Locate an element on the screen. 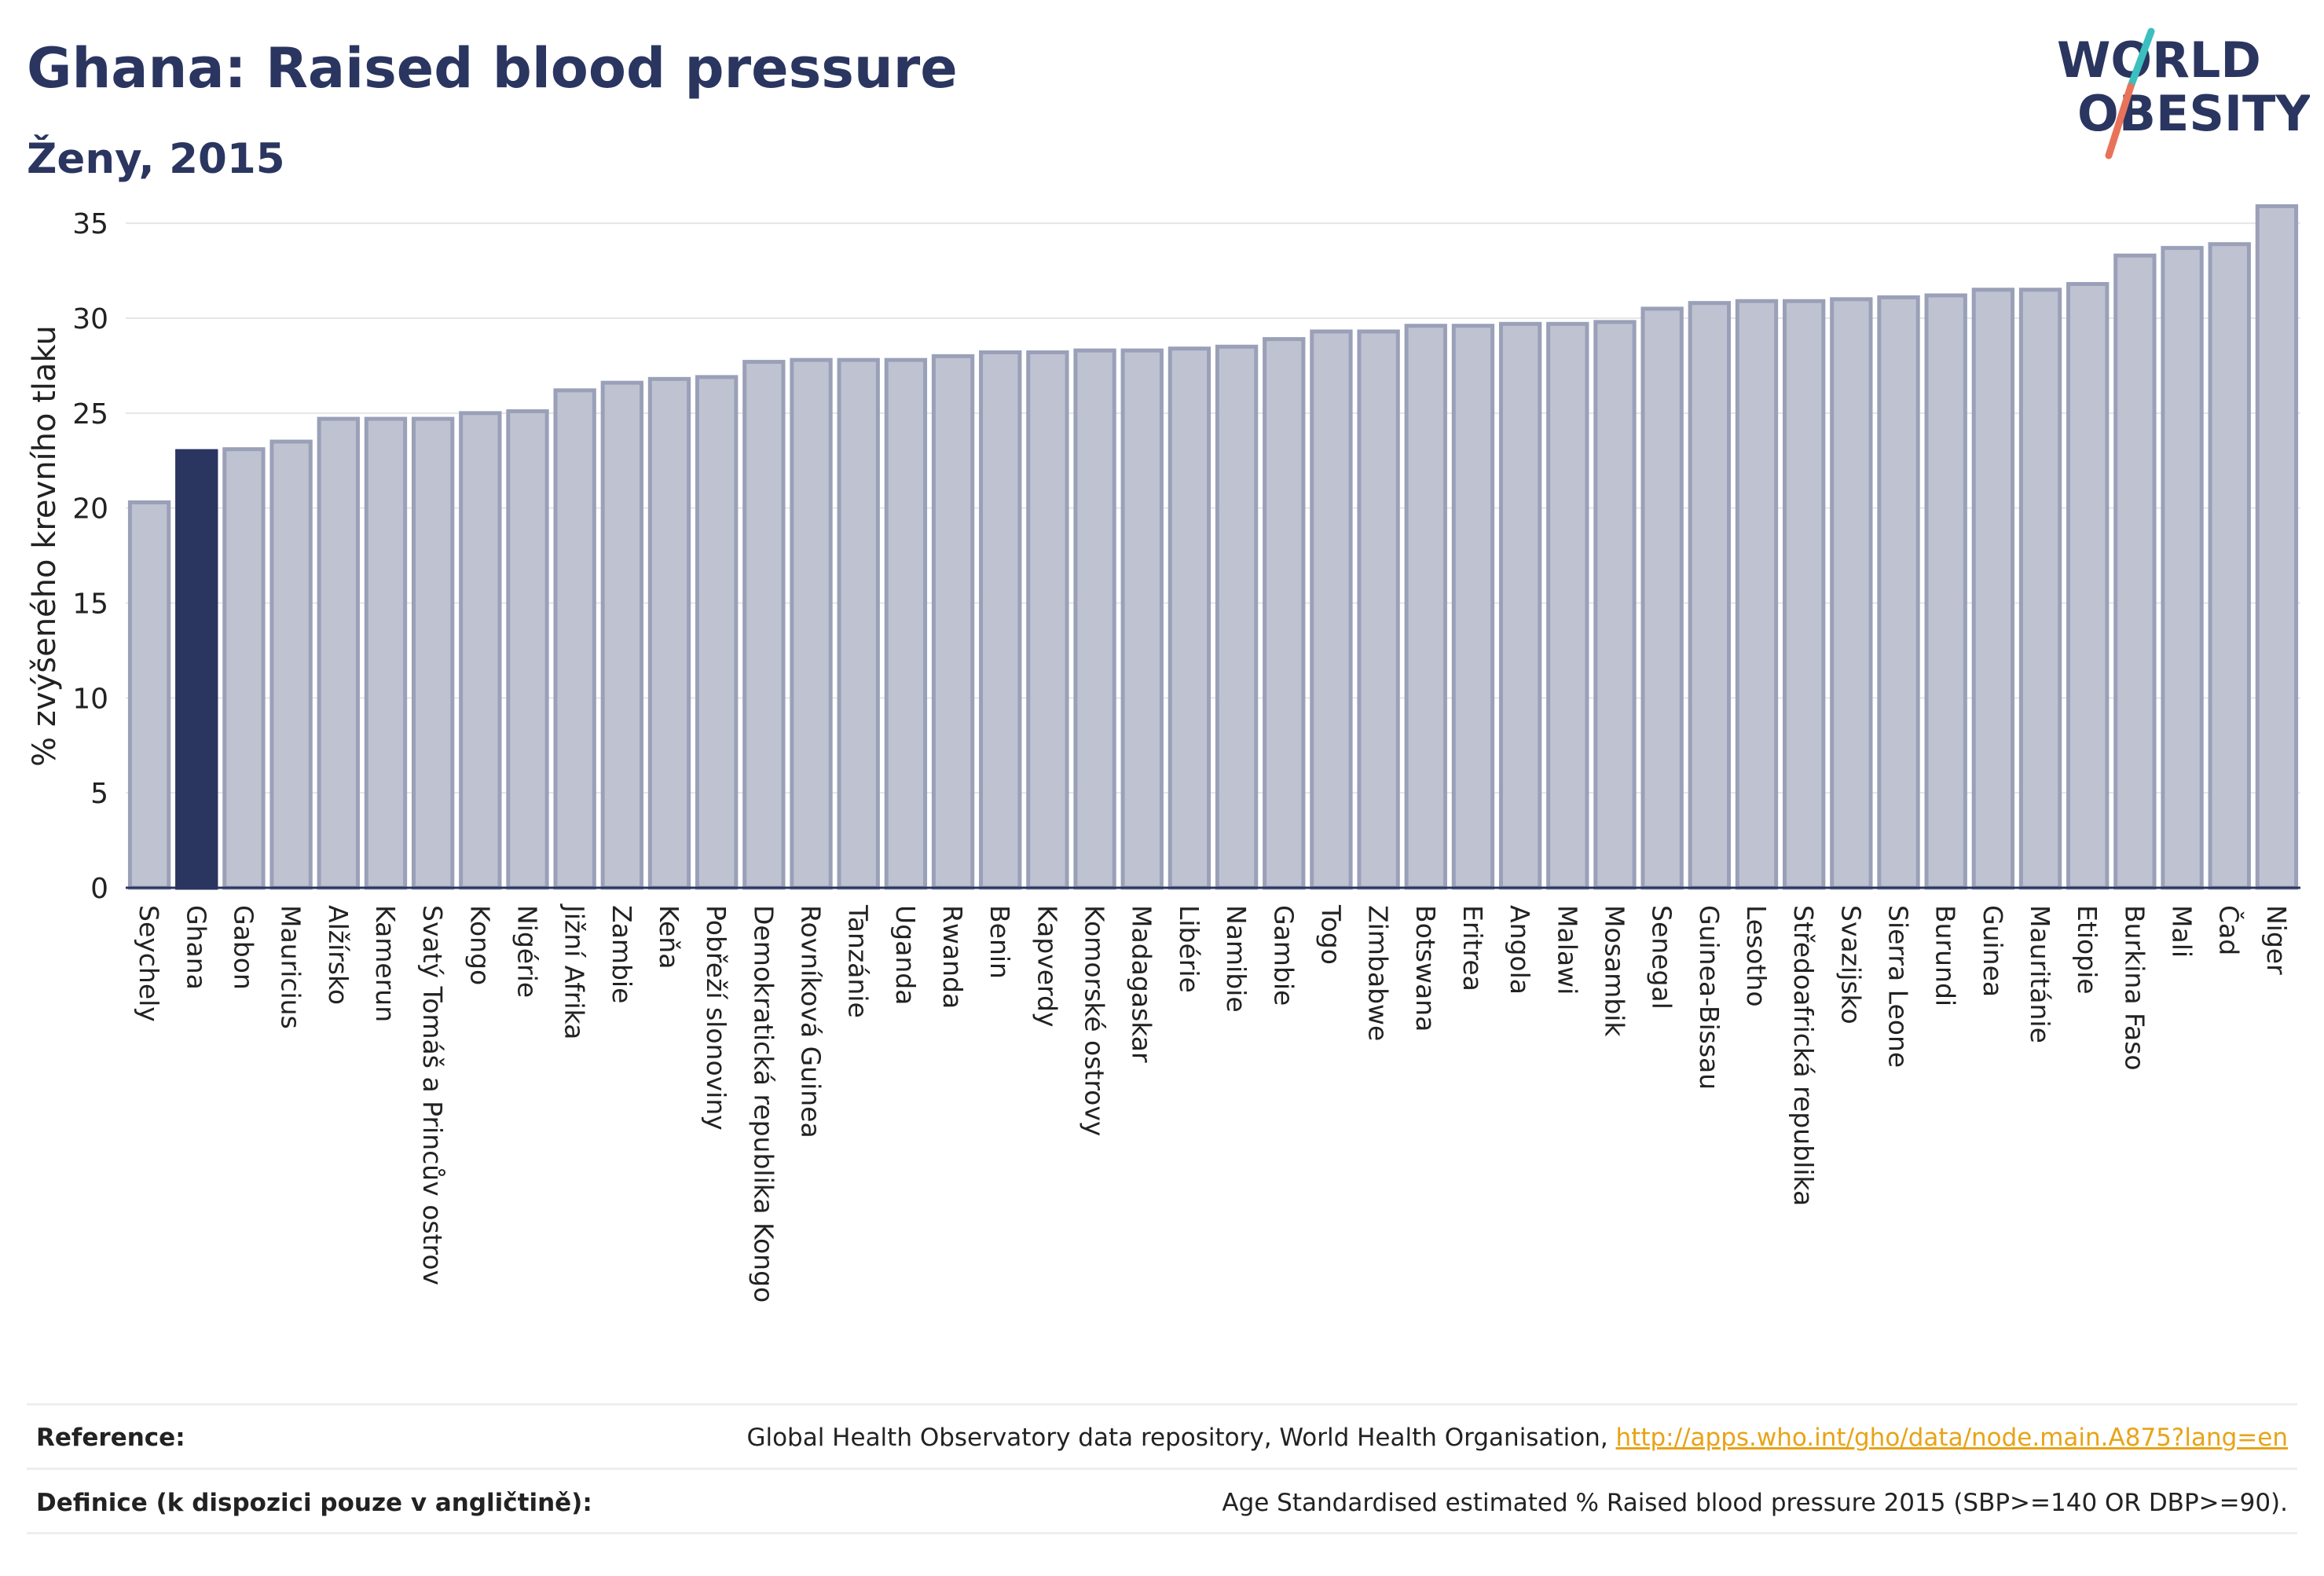 This screenshot has height=1576, width=2324. x-tick-label: Lesotho is located at coordinates (1756, 956).